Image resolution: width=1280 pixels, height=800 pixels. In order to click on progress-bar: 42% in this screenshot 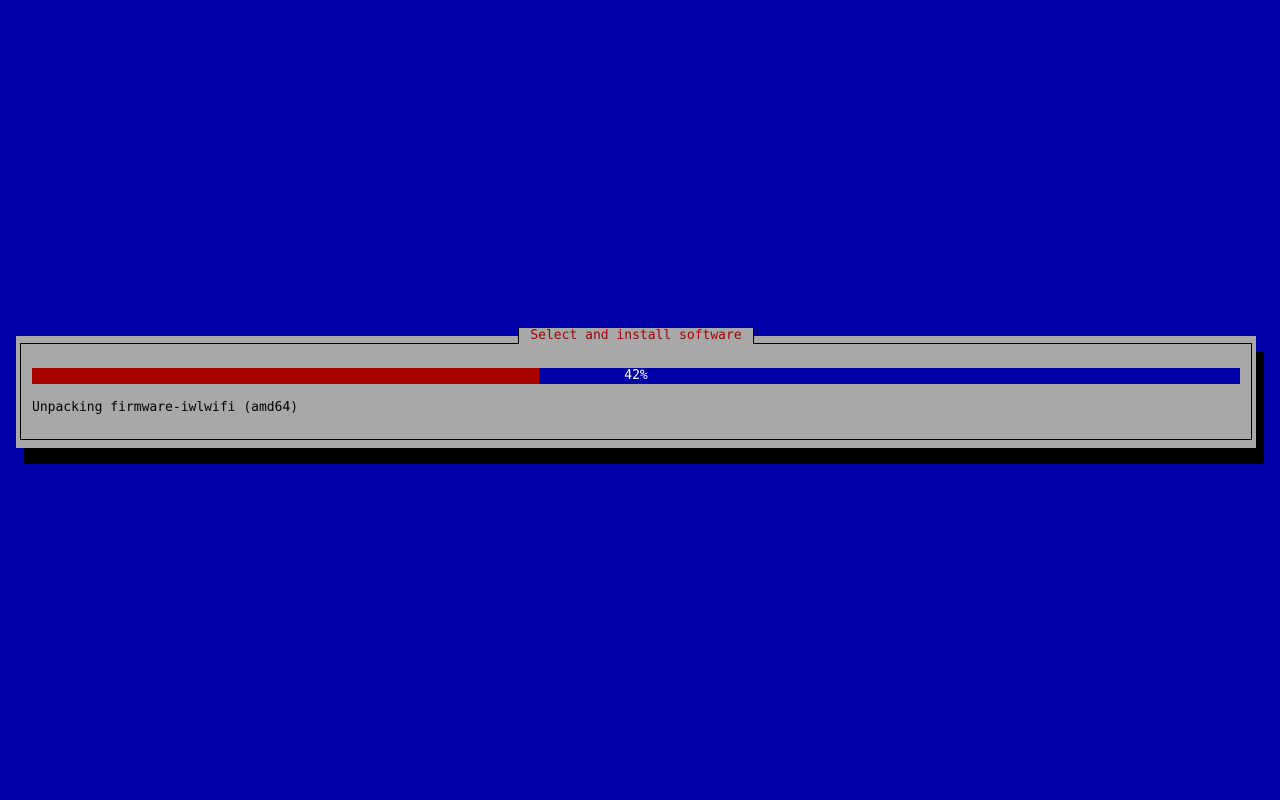, I will do `click(636, 376)`.